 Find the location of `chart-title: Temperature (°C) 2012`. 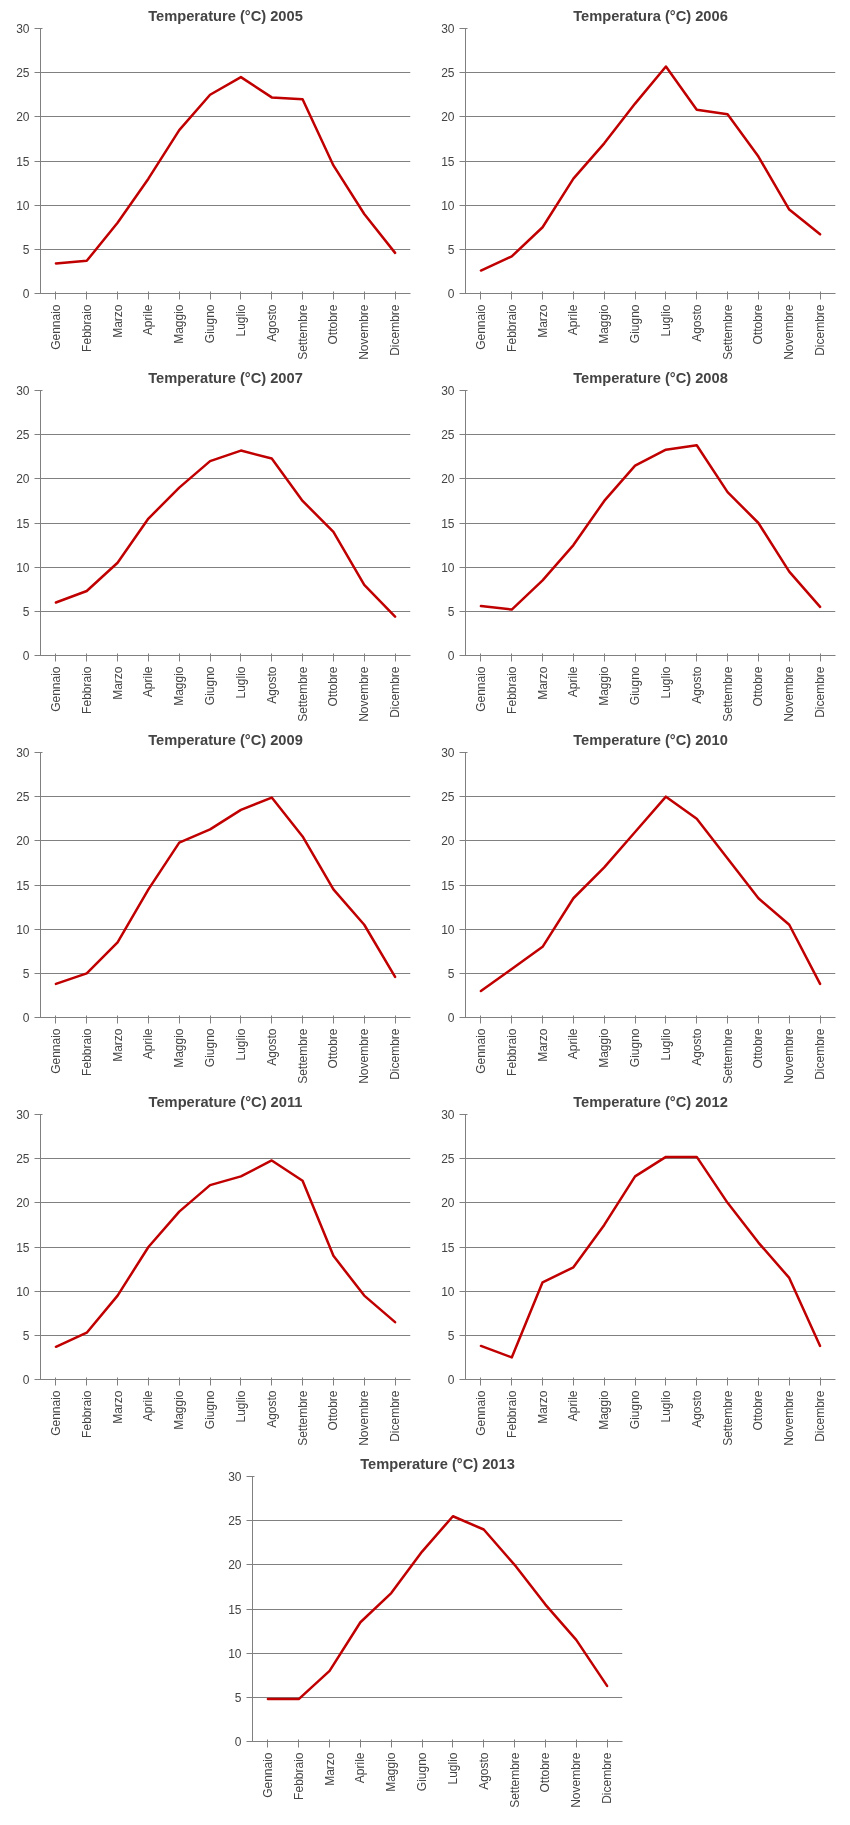

chart-title: Temperature (°C) 2012 is located at coordinates (650, 1101).